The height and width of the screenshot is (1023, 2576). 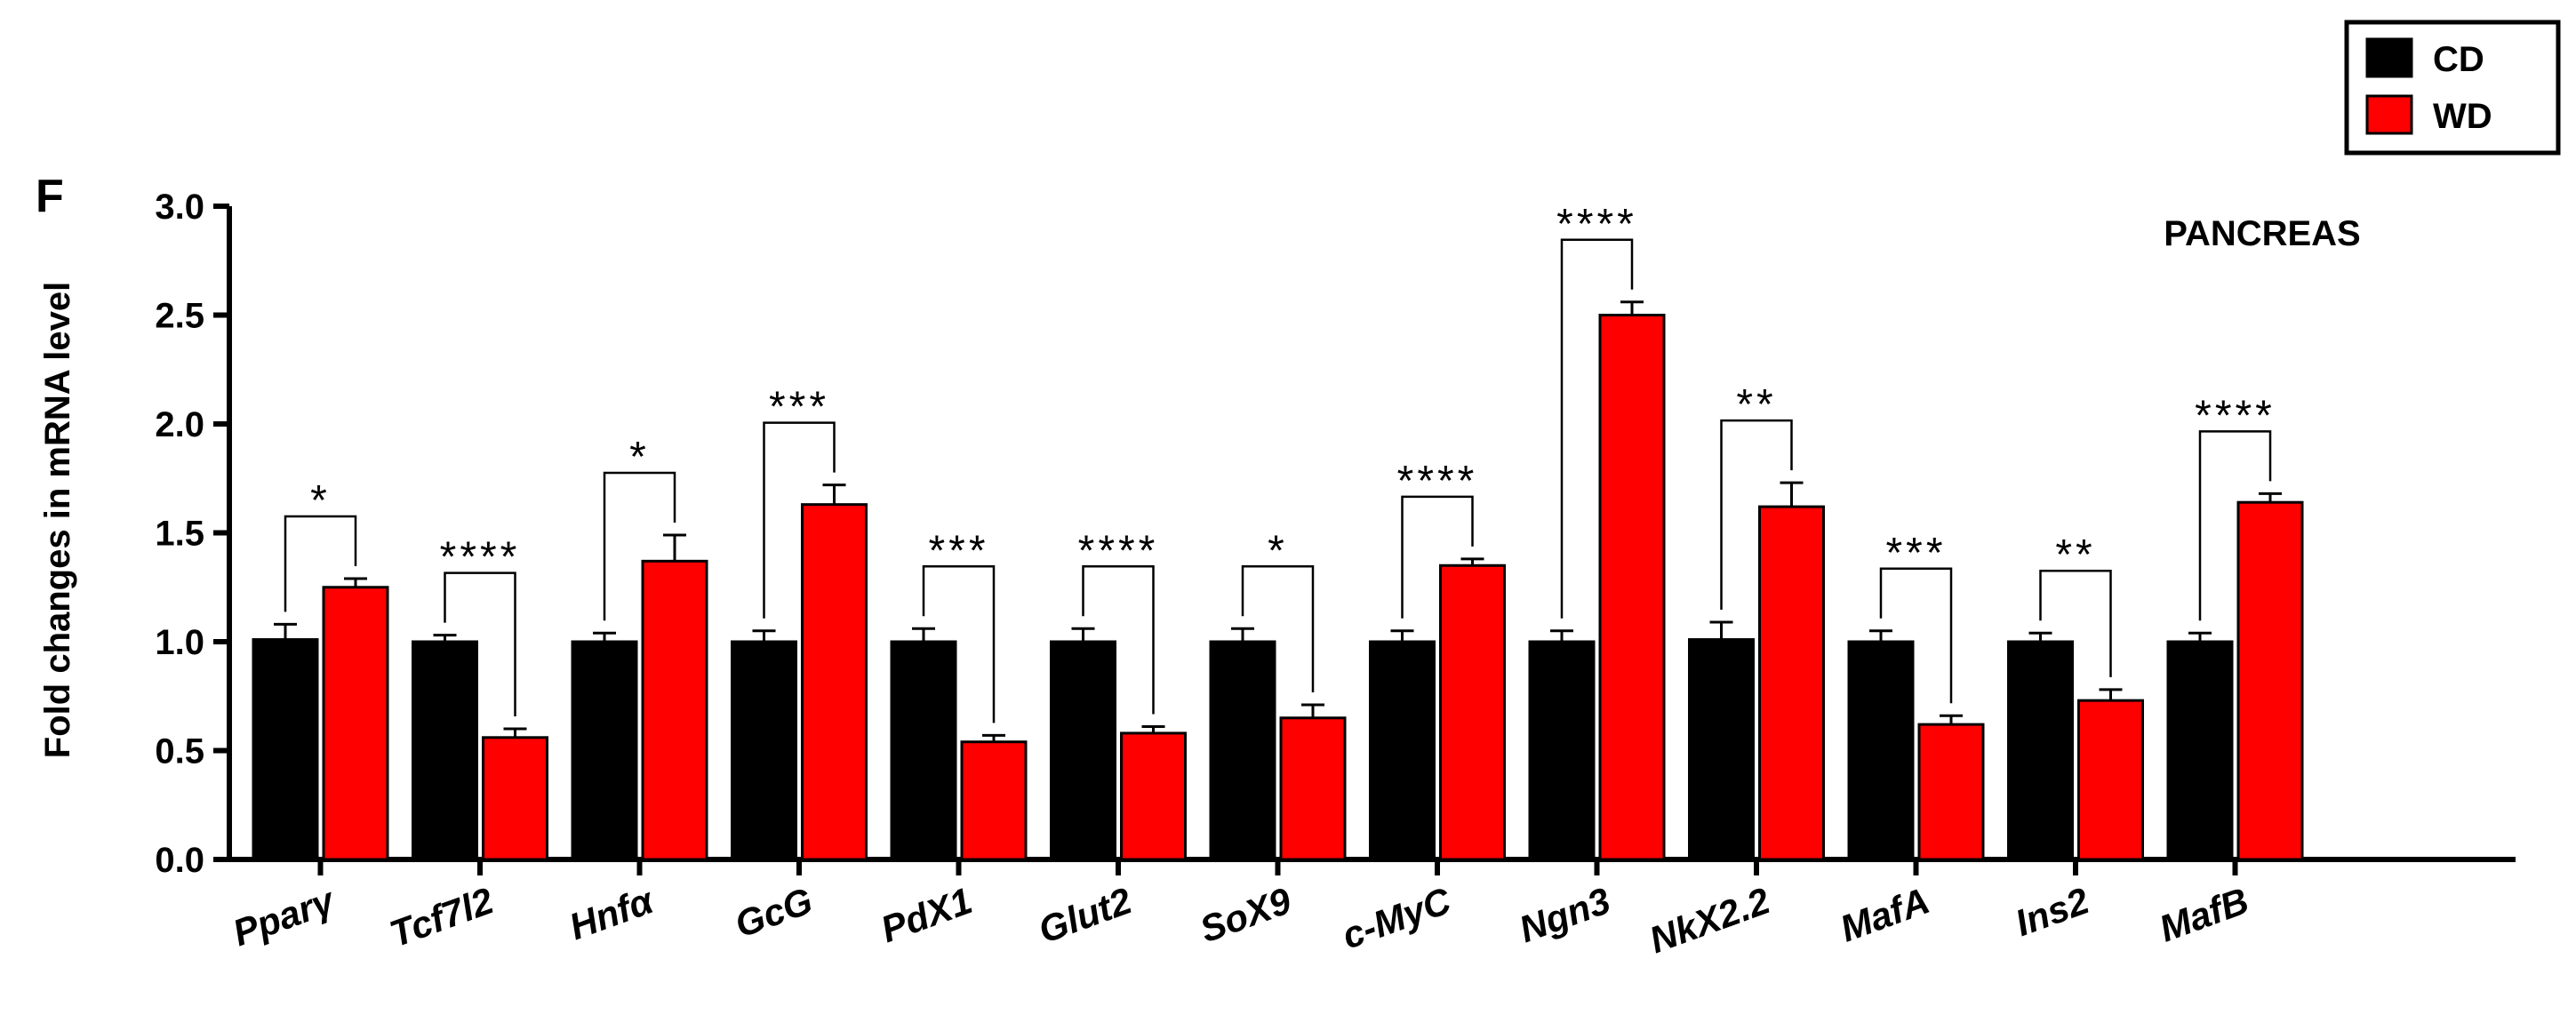 I want to click on bar-wd-sox9, so click(x=1313, y=789).